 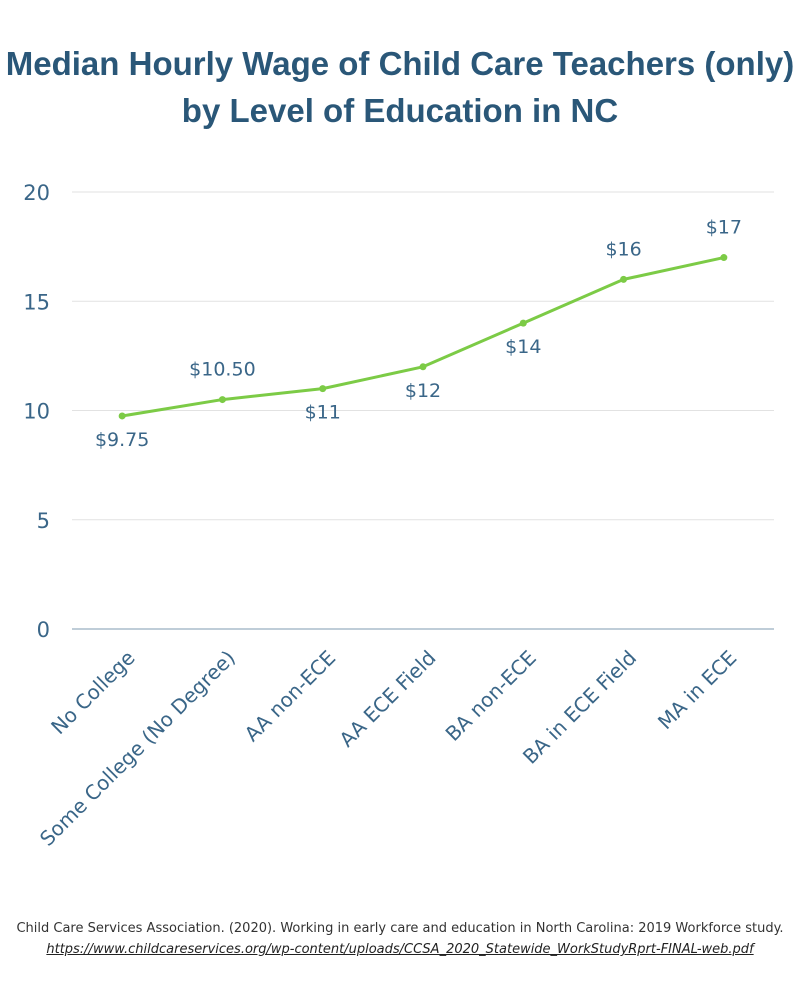 I want to click on data-label: $11, so click(x=323, y=413).